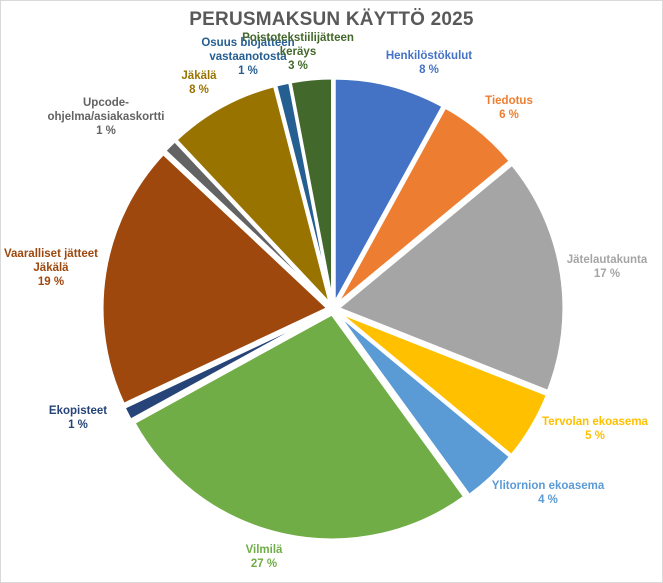  I want to click on slice-label-11: Poistotekstiilijätteen keräys 3 %, so click(298, 52).